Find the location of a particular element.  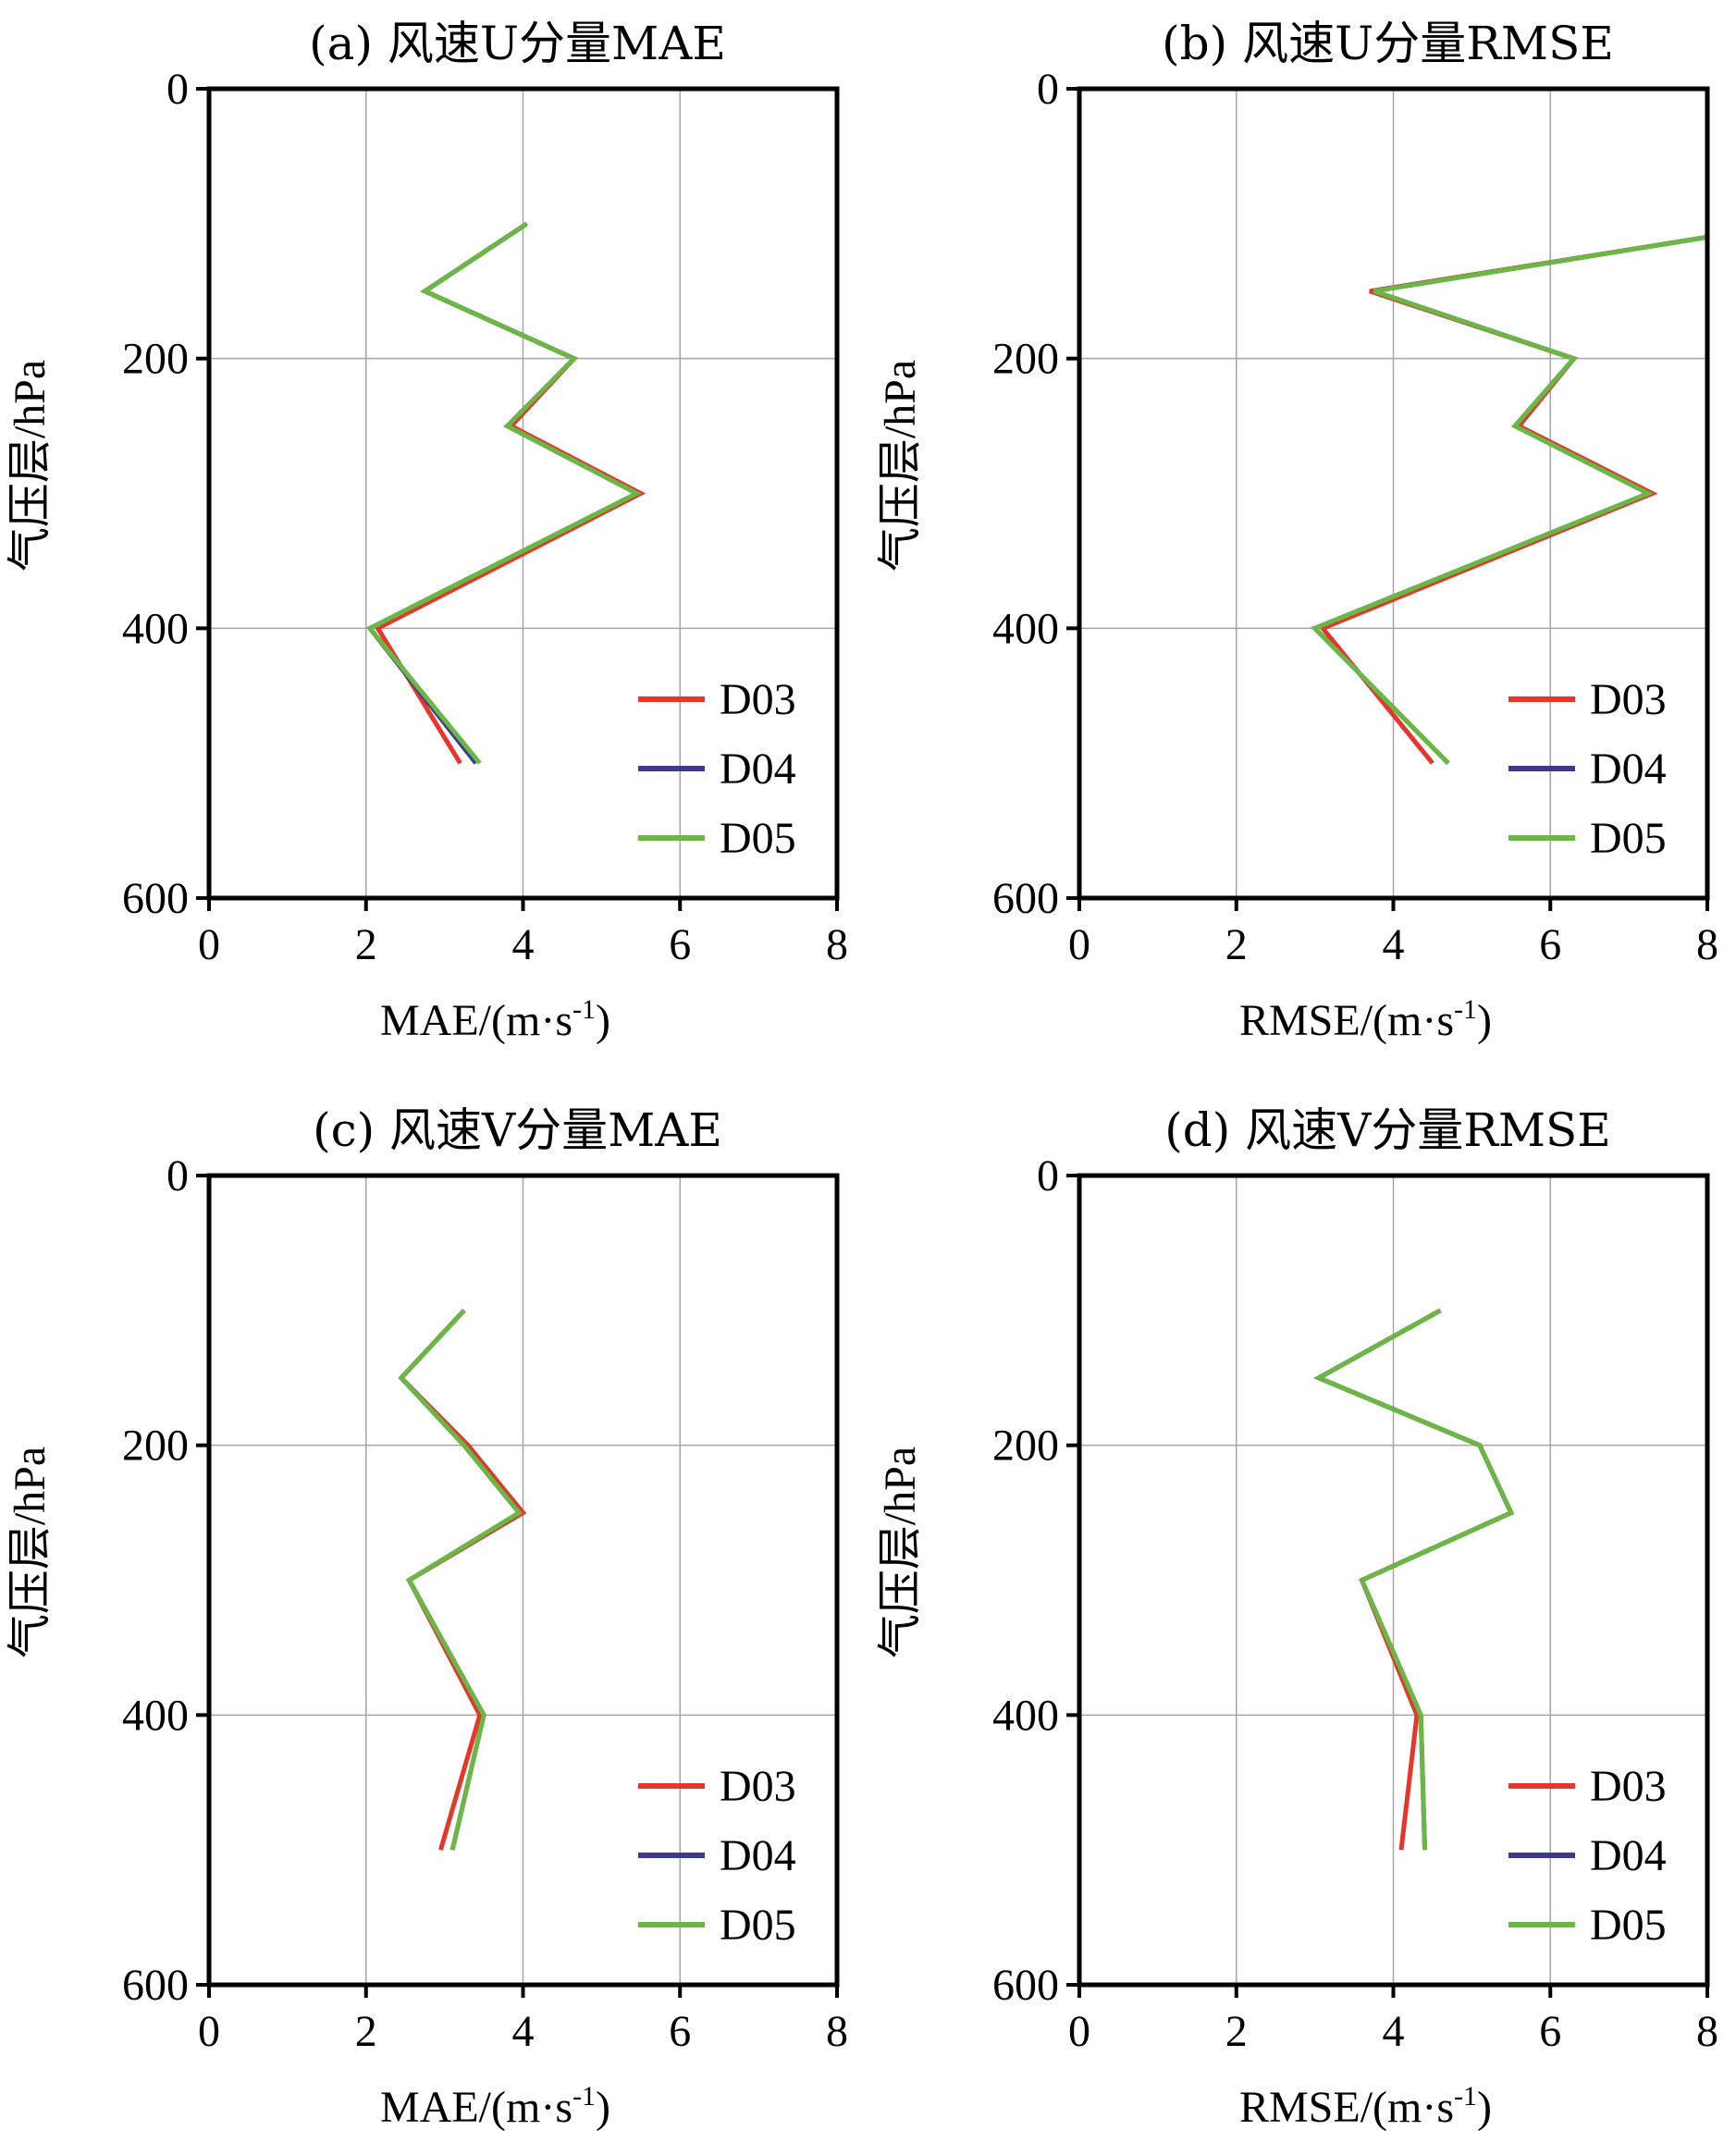

chart-title: (a) 风速U分量MAE is located at coordinates (517, 44).